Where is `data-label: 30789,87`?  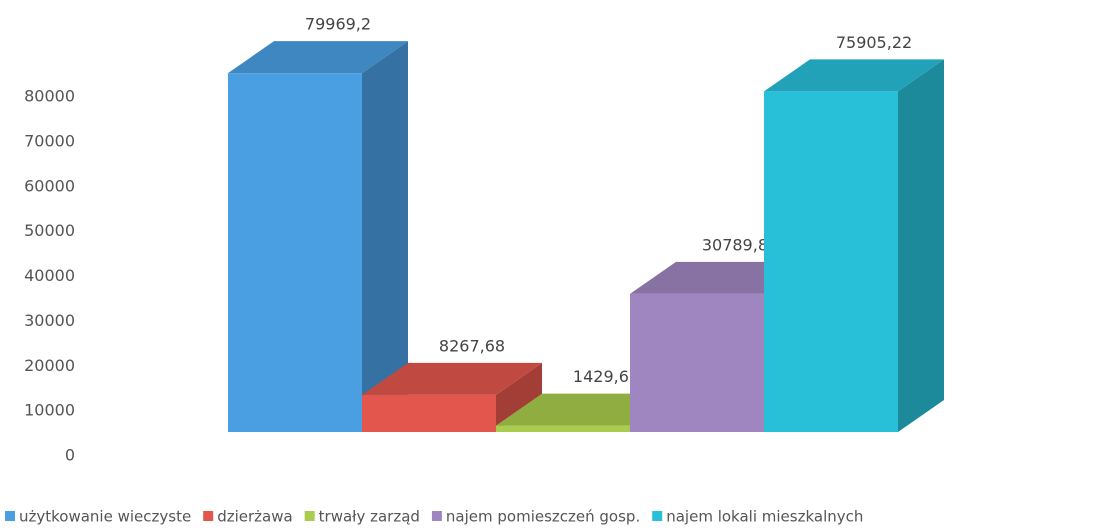 data-label: 30789,87 is located at coordinates (740, 244).